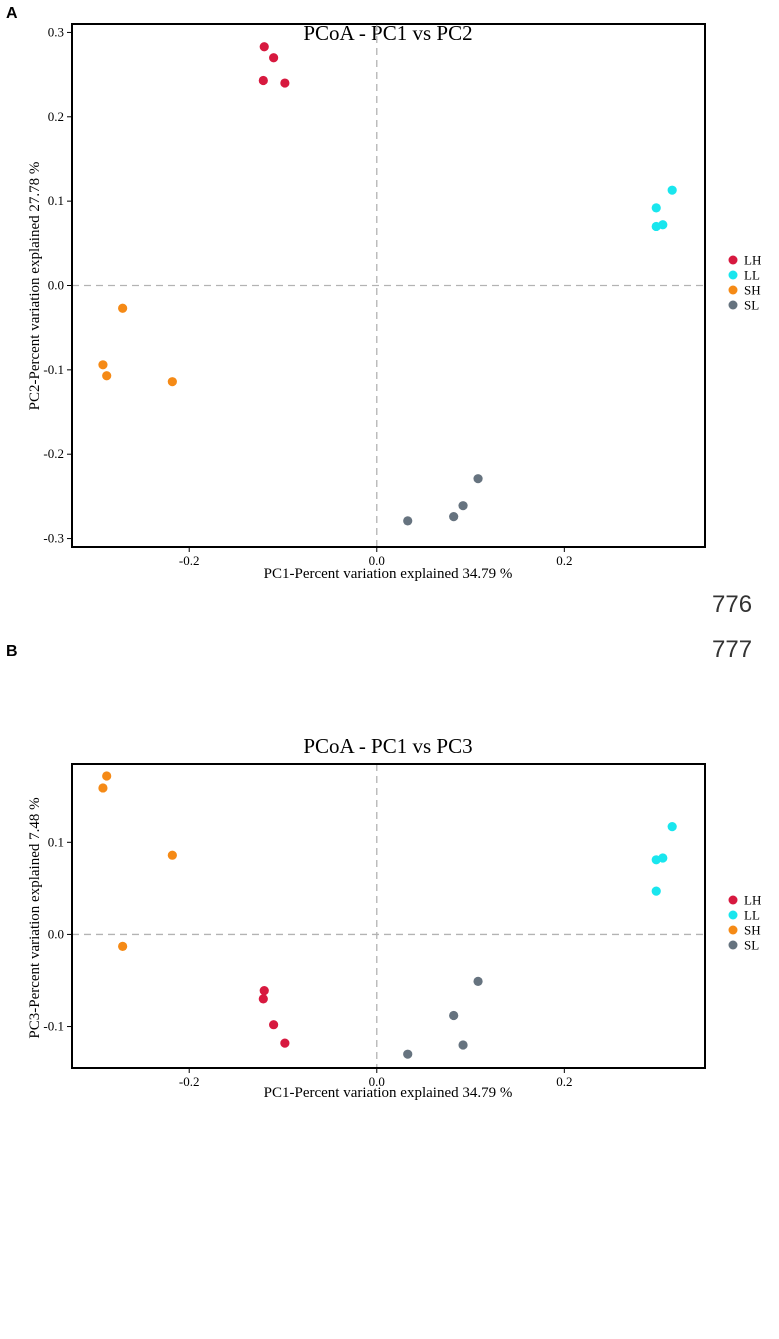  What do you see at coordinates (732, 604) in the screenshot?
I see `cut-page-number: 776` at bounding box center [732, 604].